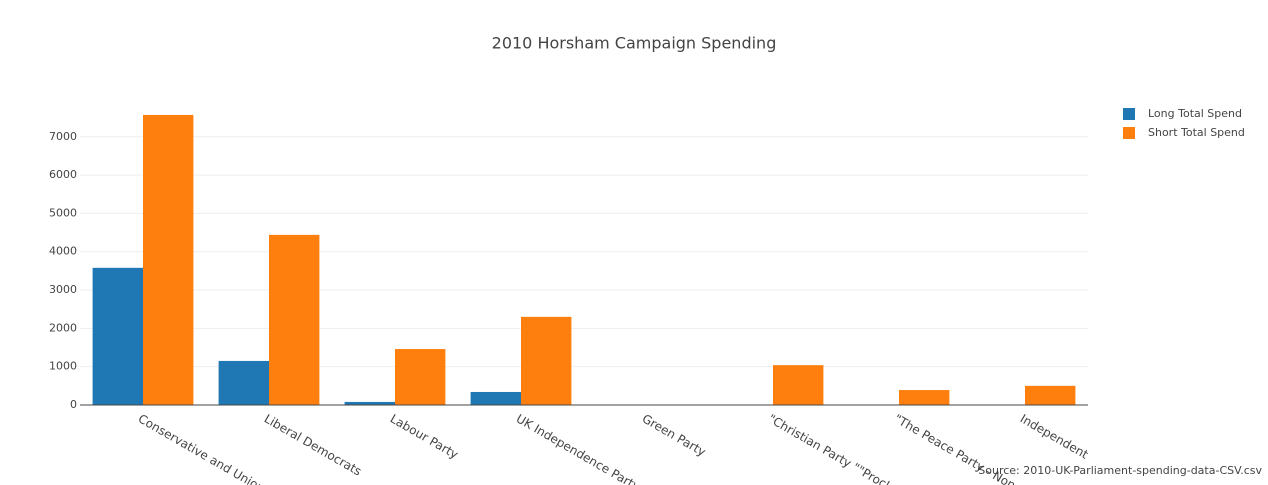 The width and height of the screenshot is (1268, 485). I want to click on x-tick-label: Conservative and Unionist, so click(208, 448).